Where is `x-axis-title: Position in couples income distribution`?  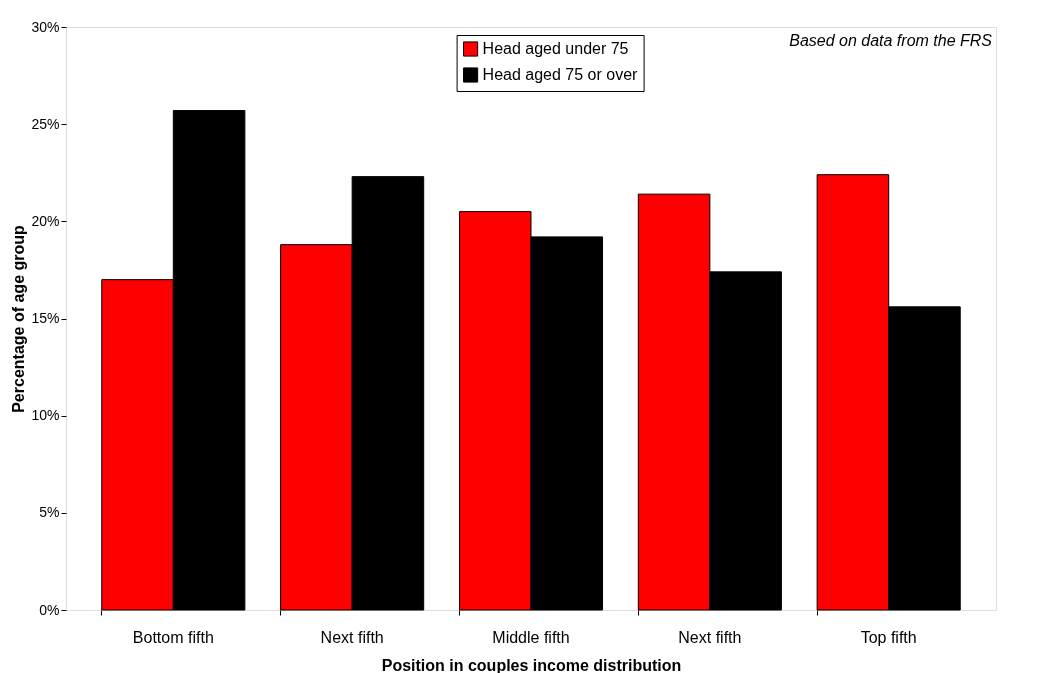 x-axis-title: Position in couples income distribution is located at coordinates (531, 664).